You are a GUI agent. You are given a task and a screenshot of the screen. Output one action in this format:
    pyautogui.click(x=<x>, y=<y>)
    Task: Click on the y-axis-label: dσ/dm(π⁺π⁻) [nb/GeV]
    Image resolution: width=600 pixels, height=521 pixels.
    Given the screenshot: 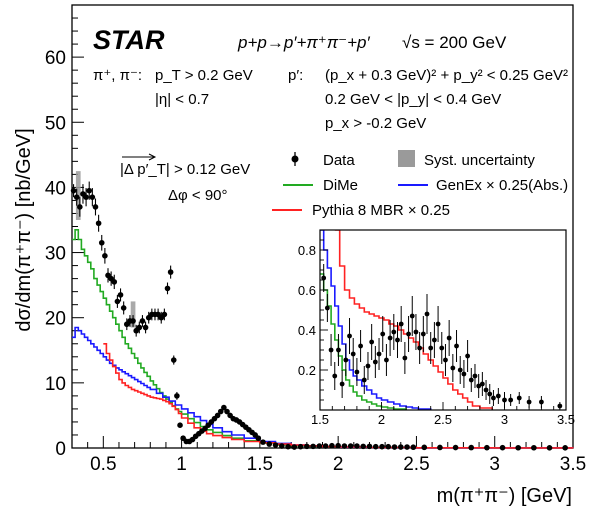 What is the action you would take?
    pyautogui.click(x=24, y=229)
    